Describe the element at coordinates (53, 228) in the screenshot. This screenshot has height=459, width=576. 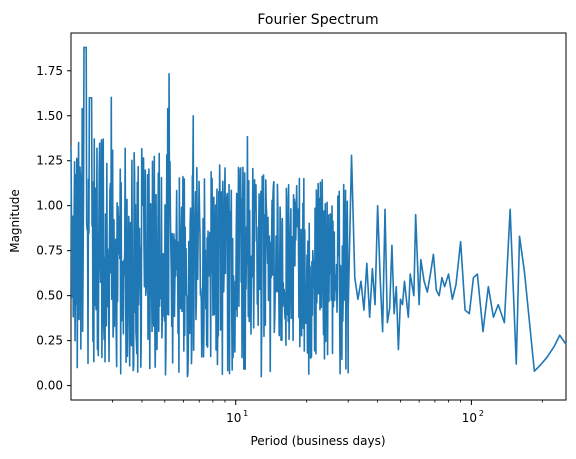
I see `y-axis-ticks: 0.00 0.25 0.50 0.75 1.00 1.25 1.50 1.75` at that location.